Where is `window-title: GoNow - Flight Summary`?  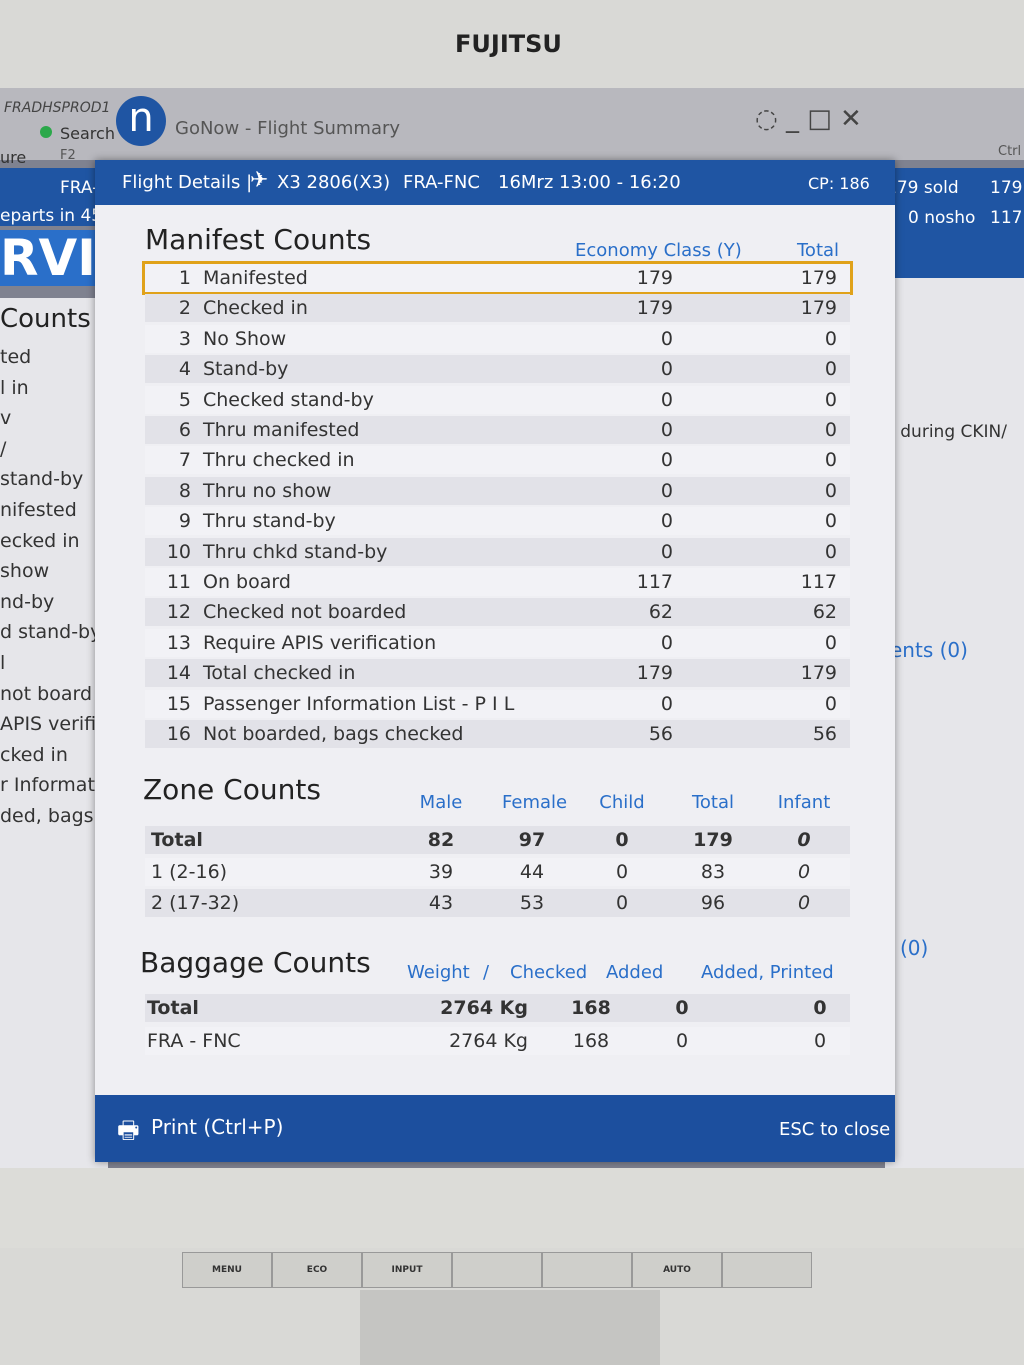 window-title: GoNow - Flight Summary is located at coordinates (288, 128).